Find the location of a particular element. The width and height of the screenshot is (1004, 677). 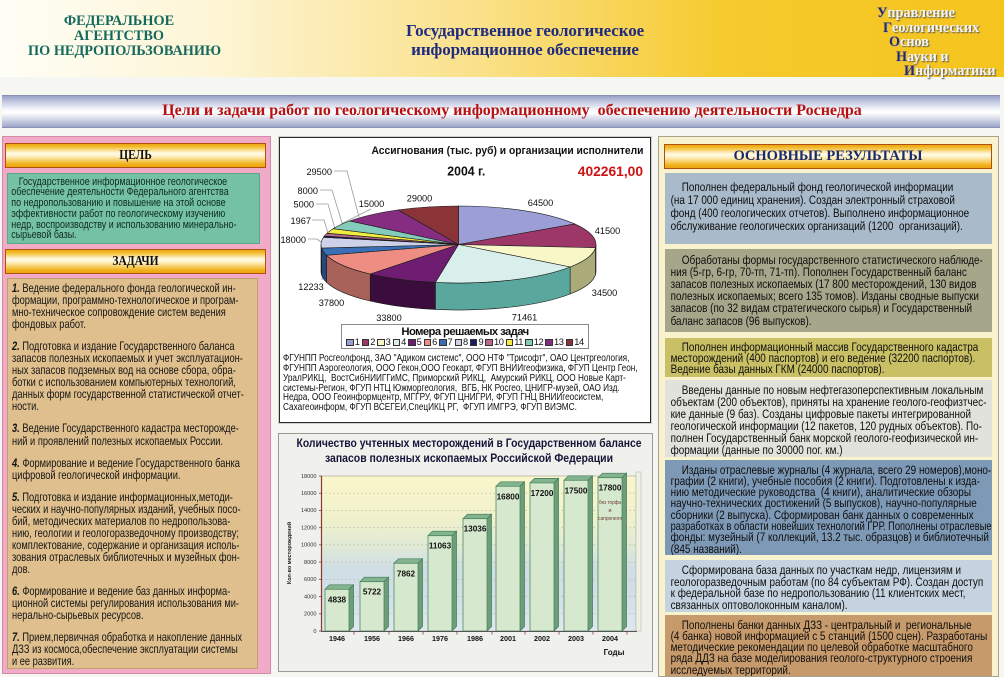

svg-text: 71461 is located at coordinates (525, 318).